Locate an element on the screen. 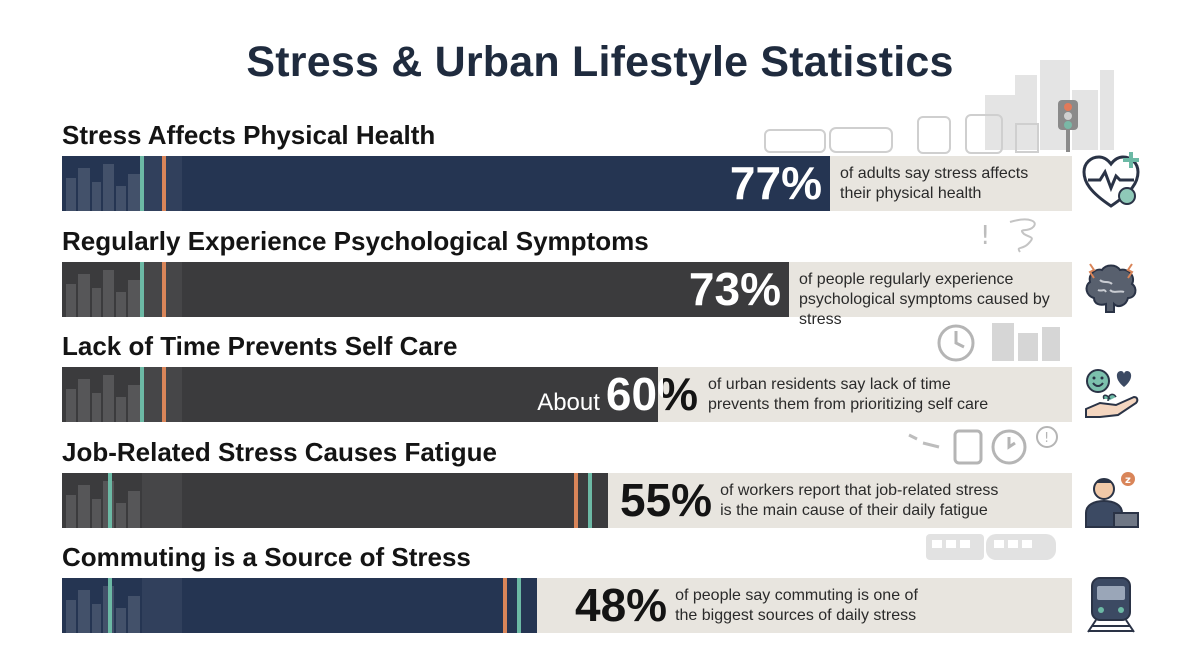  heart-health-icon is located at coordinates (1111, 185).